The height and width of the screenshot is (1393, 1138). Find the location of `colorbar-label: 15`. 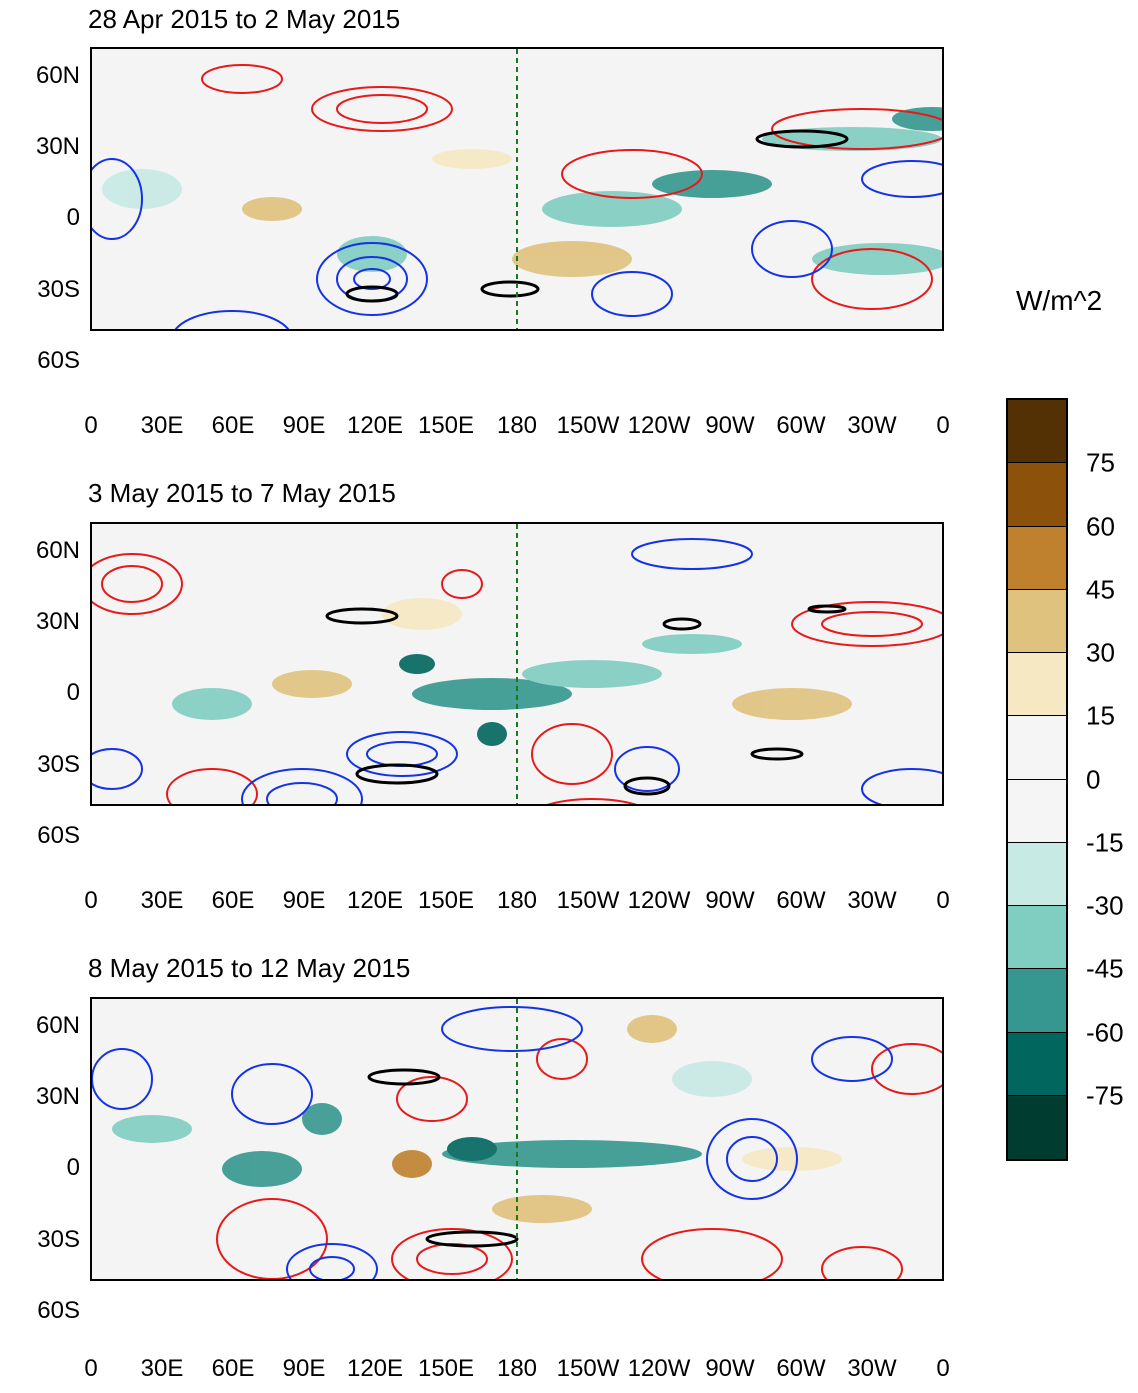

colorbar-label: 15 is located at coordinates (1100, 715).